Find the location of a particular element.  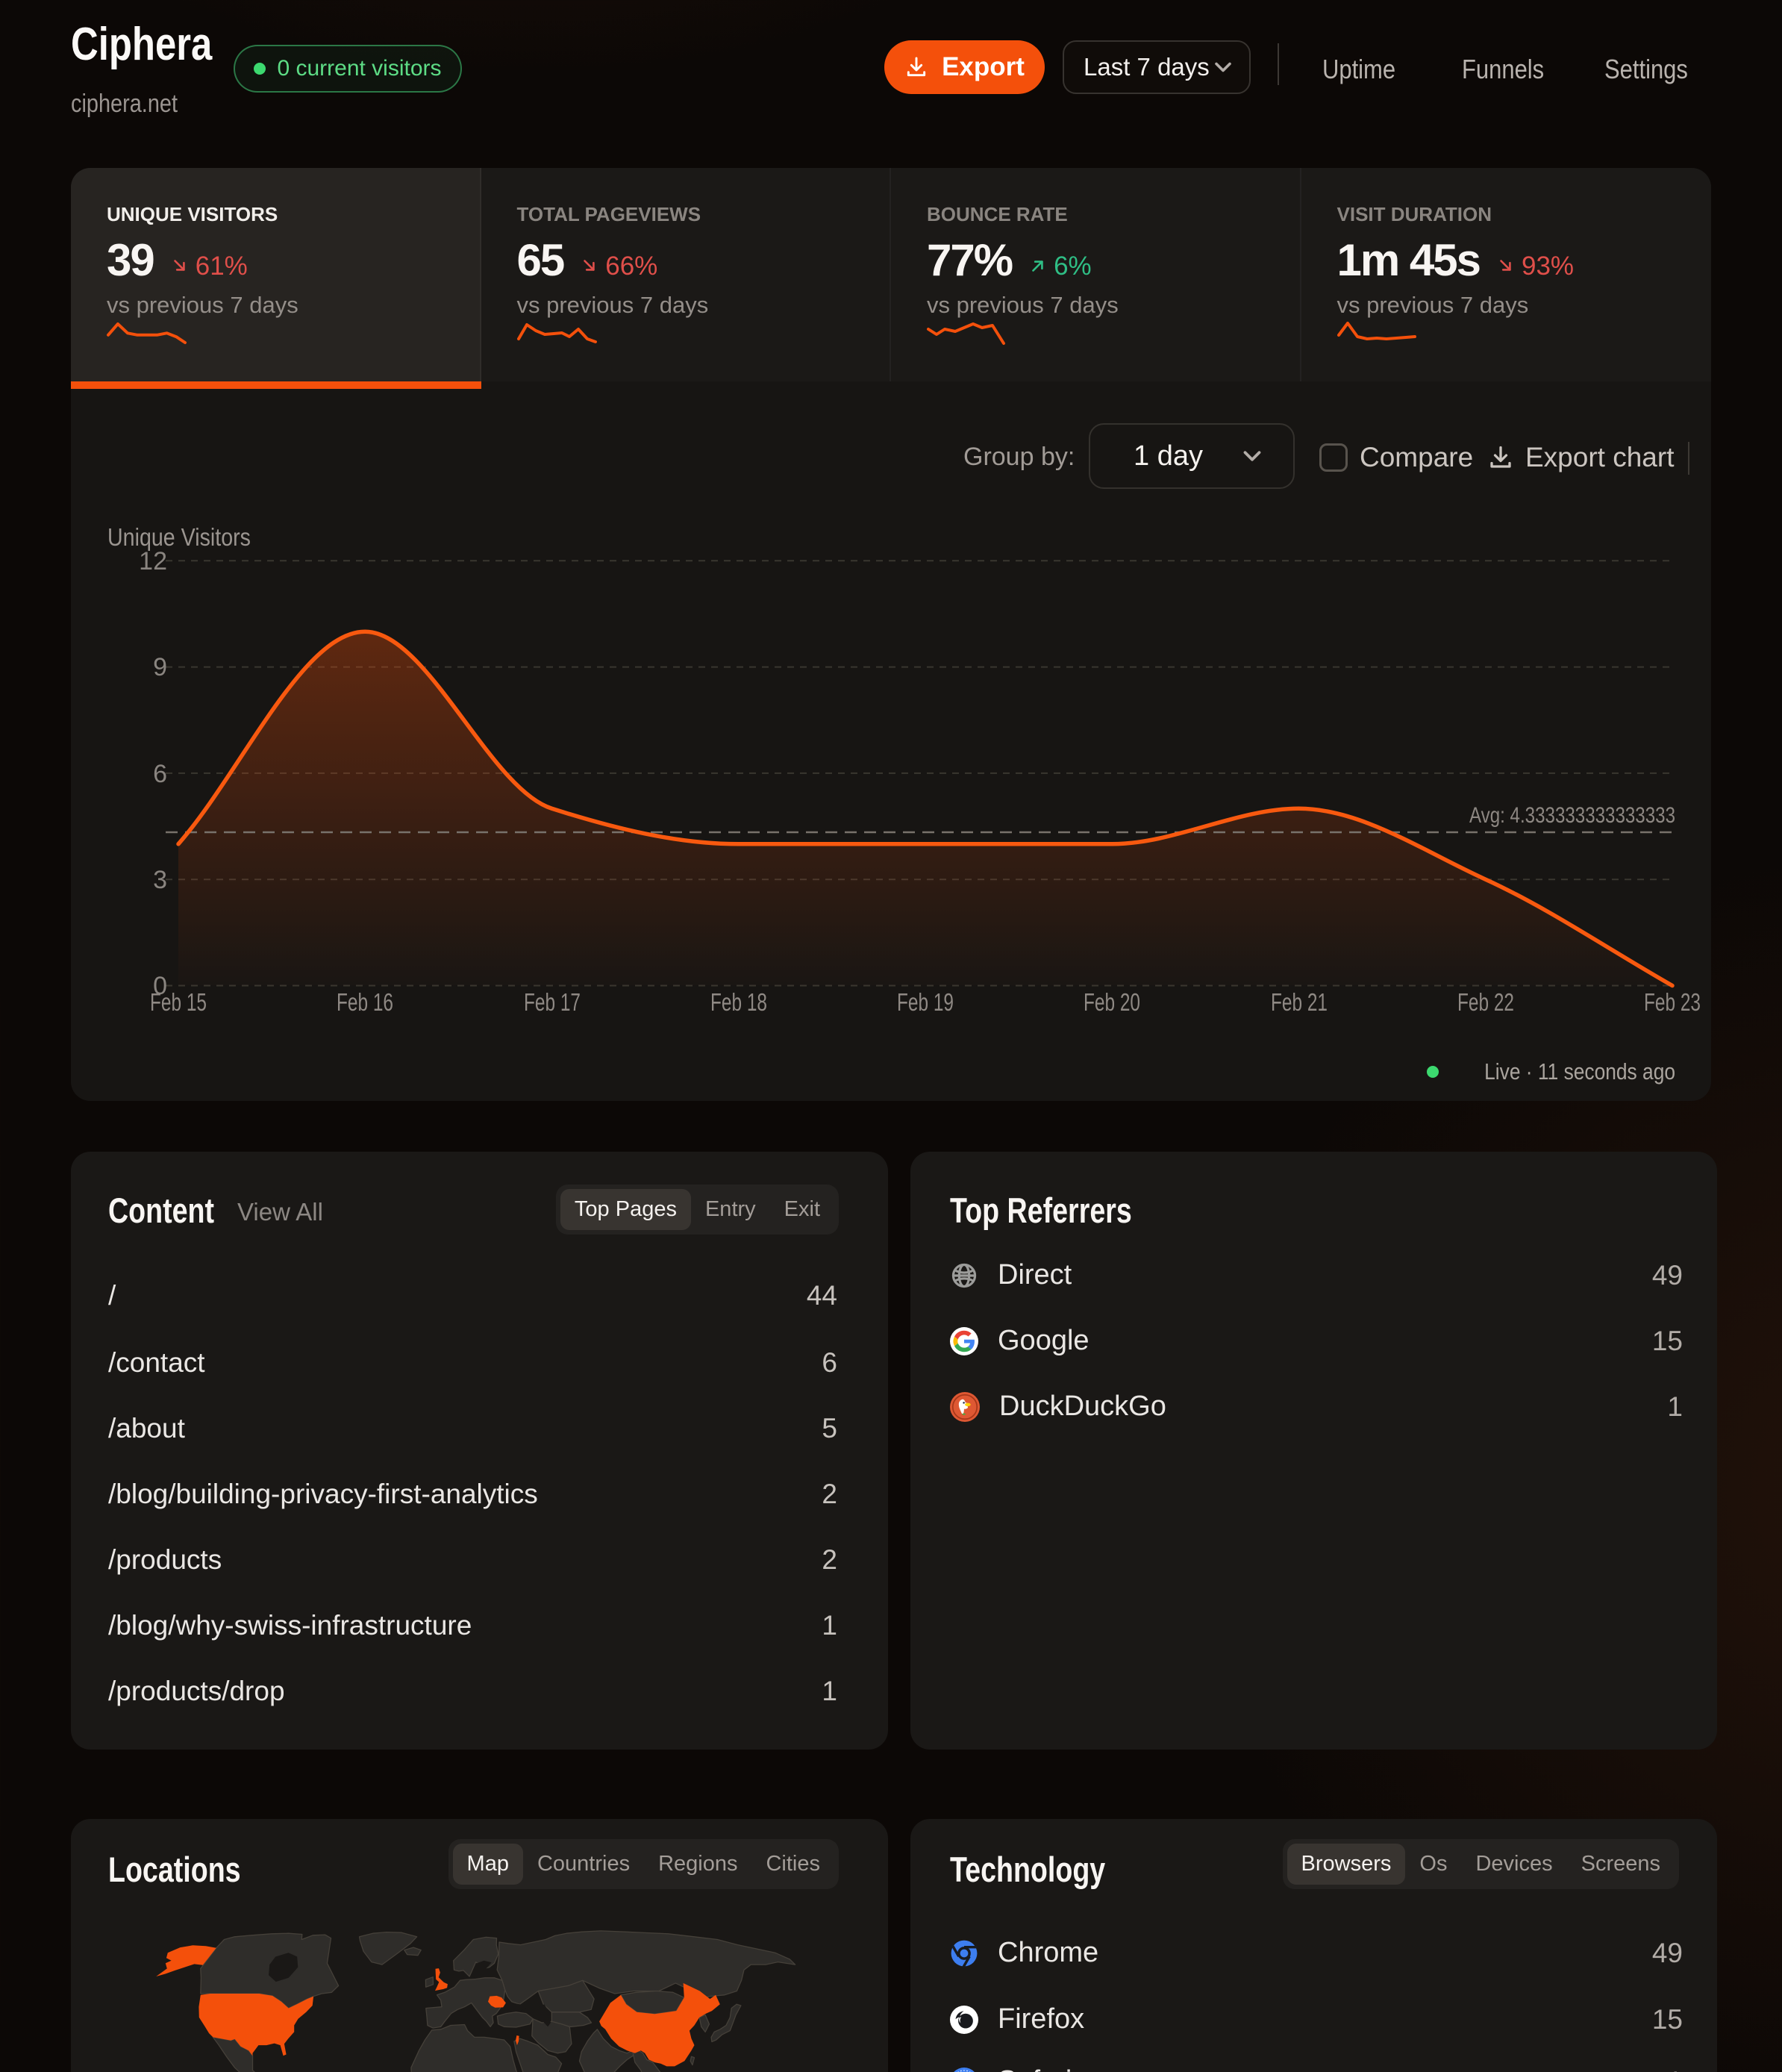

svg-text: Feb 18 is located at coordinates (738, 1002).